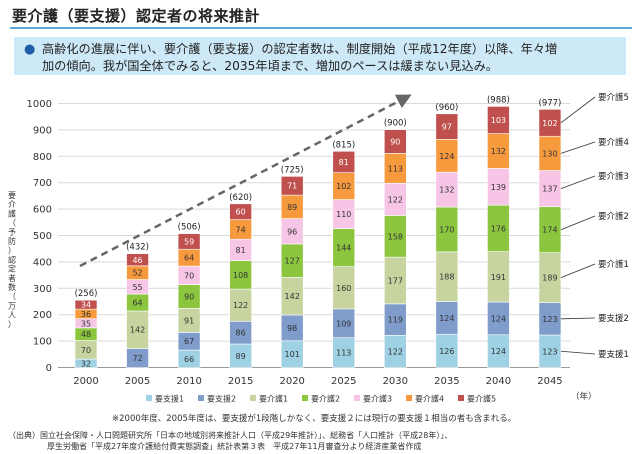 This screenshot has height=454, width=640. What do you see at coordinates (42, 157) in the screenshot?
I see `y-tick-label: 800` at bounding box center [42, 157].